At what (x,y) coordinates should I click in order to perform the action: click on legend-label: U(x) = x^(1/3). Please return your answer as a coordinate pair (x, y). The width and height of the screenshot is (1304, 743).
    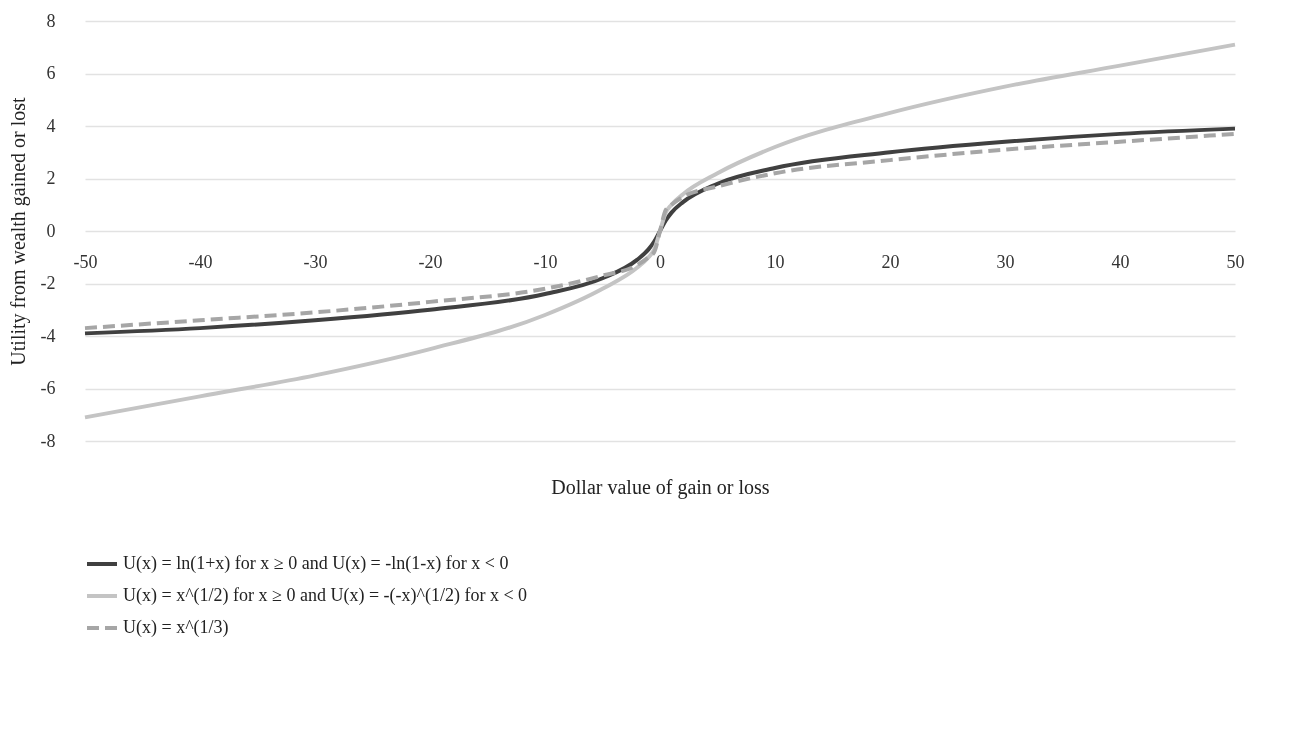
    Looking at the image, I should click on (176, 627).